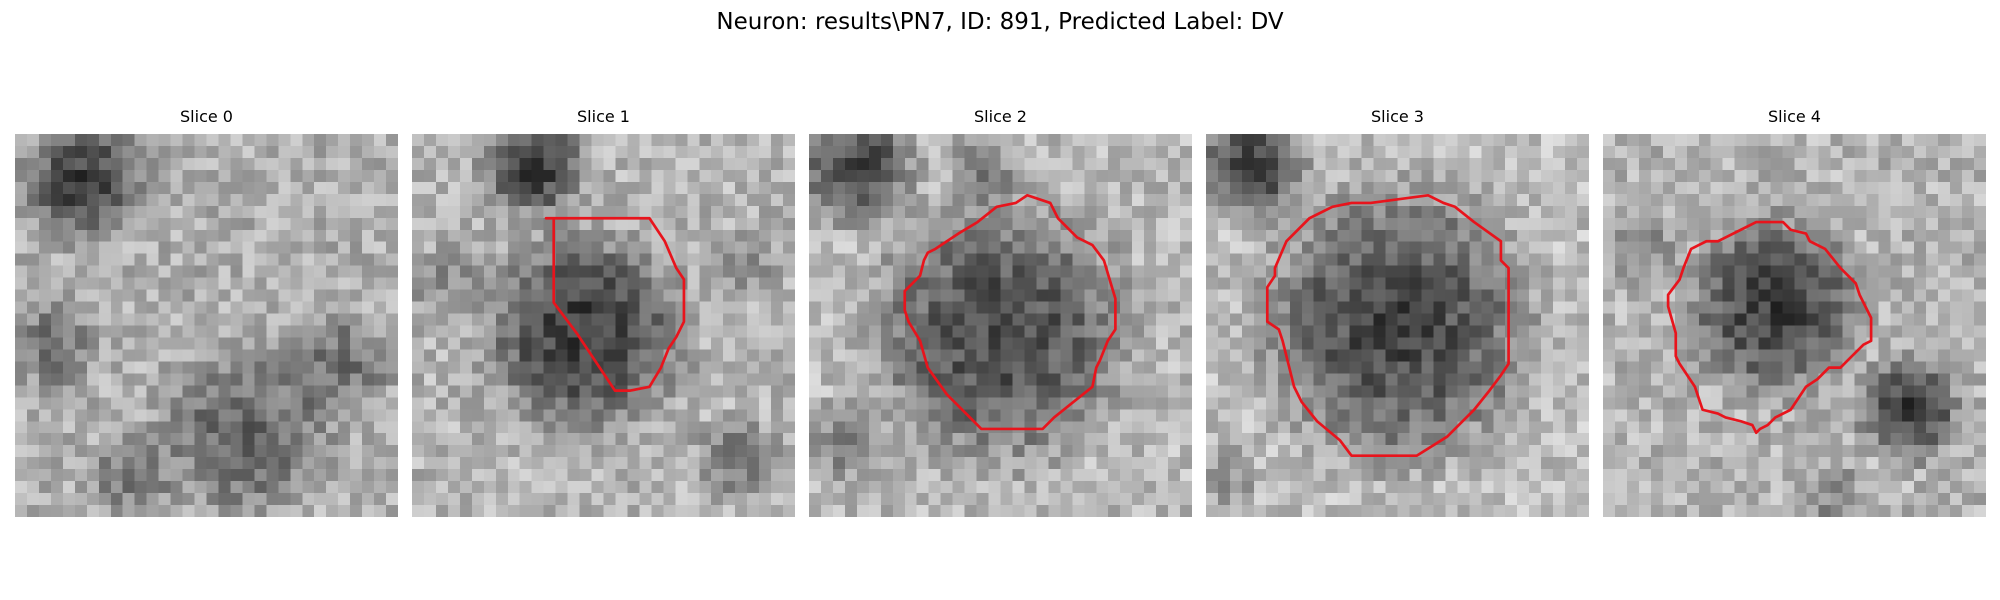 This screenshot has width=2000, height=600. I want to click on slice-title-3: Slice 3, so click(1397, 116).